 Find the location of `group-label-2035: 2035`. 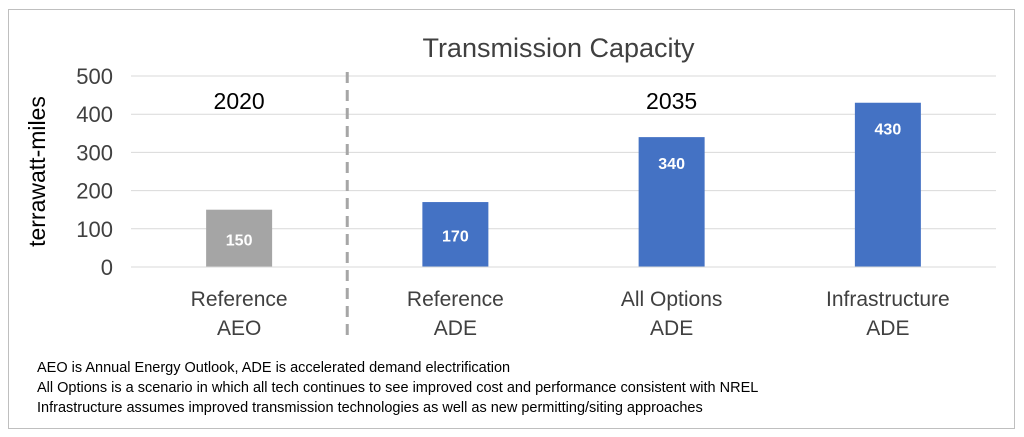

group-label-2035: 2035 is located at coordinates (671, 101).